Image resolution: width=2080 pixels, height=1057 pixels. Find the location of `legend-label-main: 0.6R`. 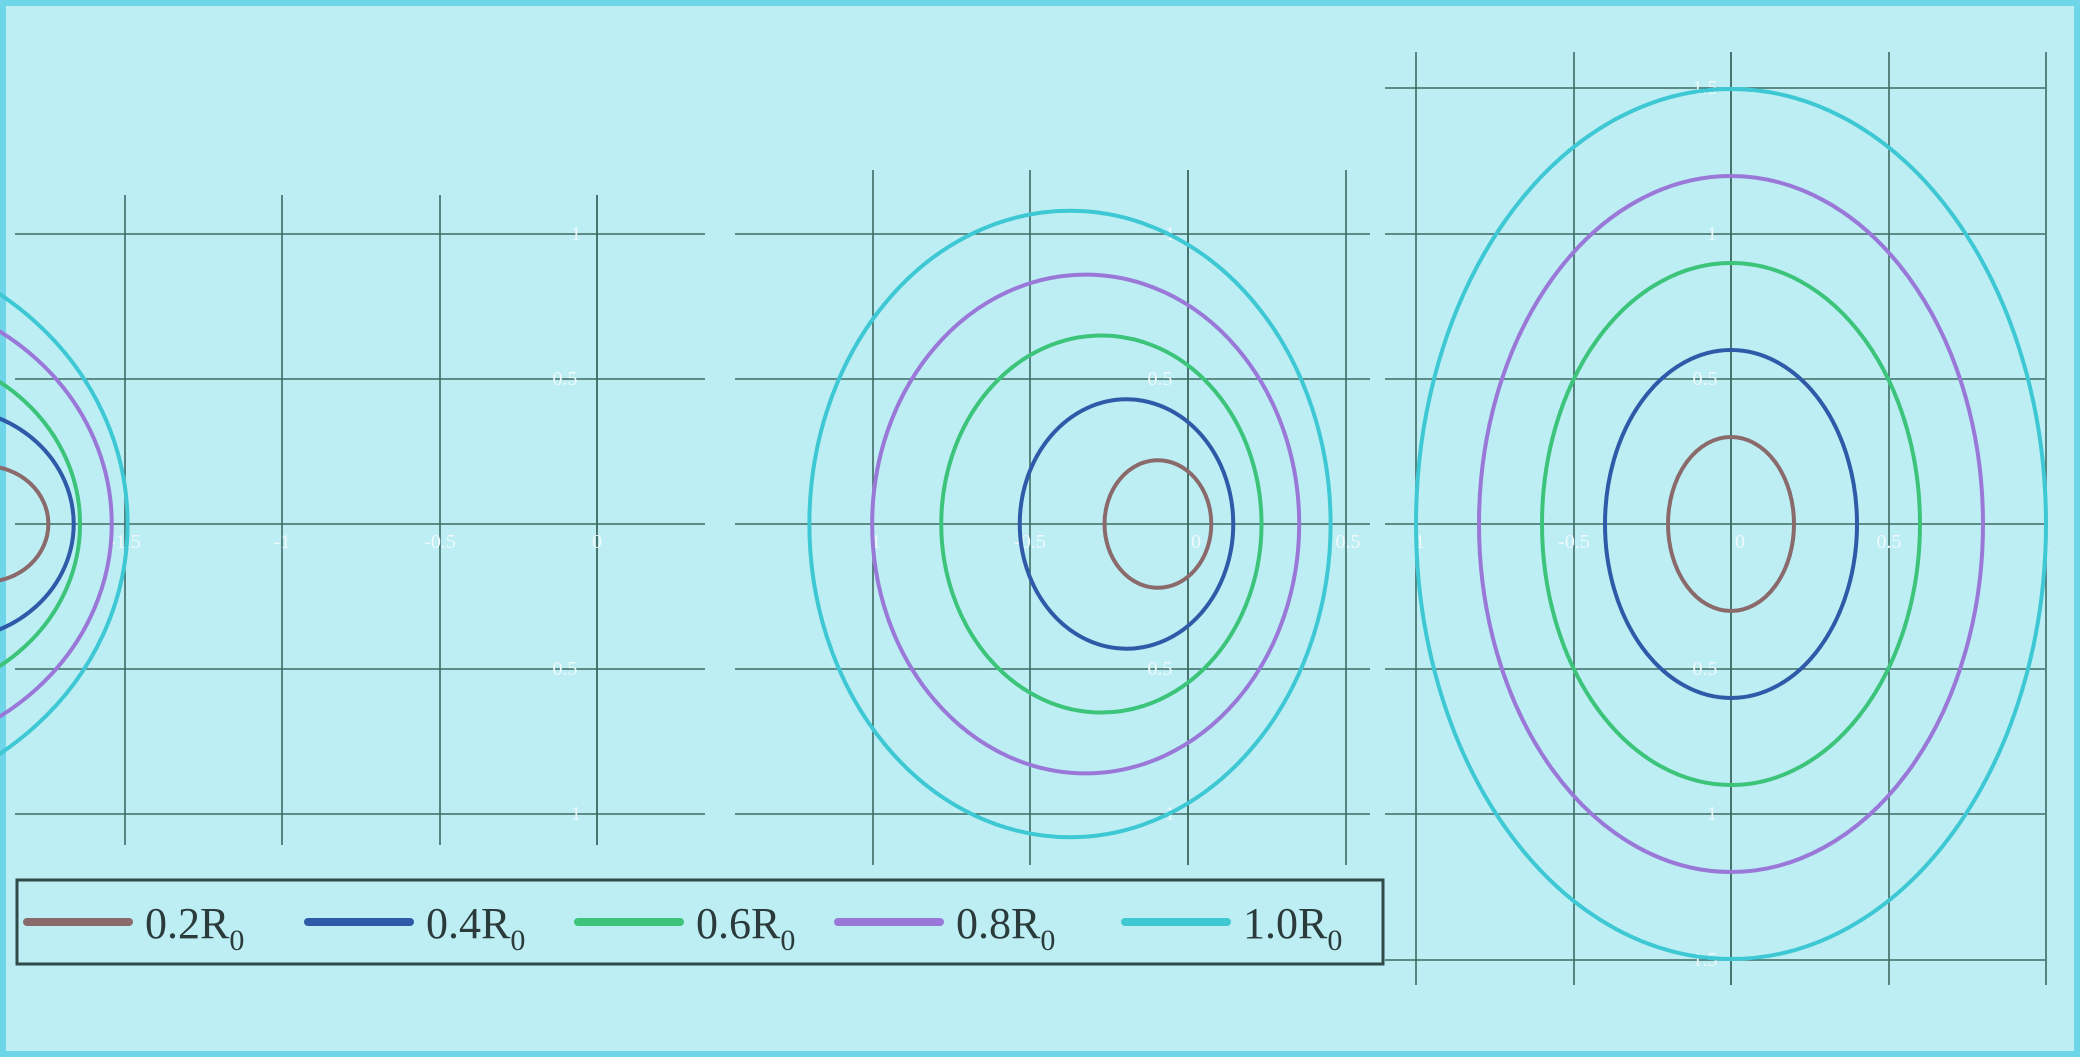

legend-label-main: 0.6R is located at coordinates (738, 923).